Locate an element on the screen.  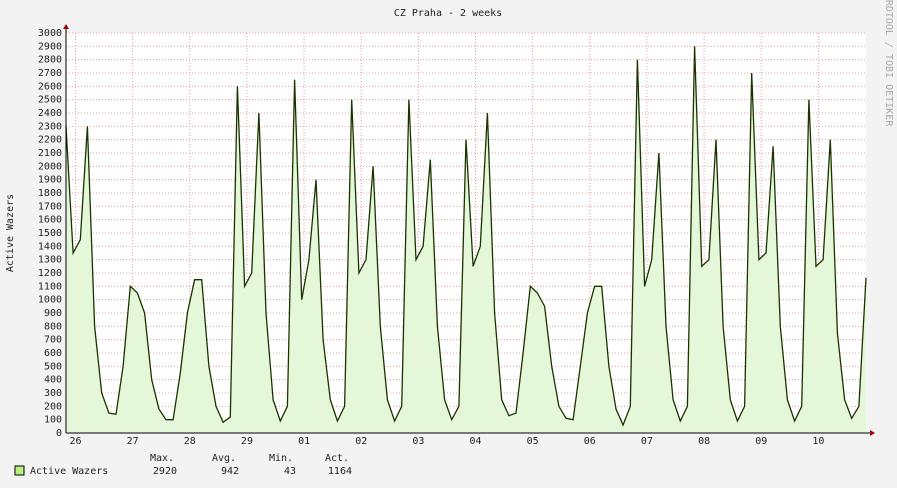
y-tick-label: 1300 is located at coordinates (50, 260).